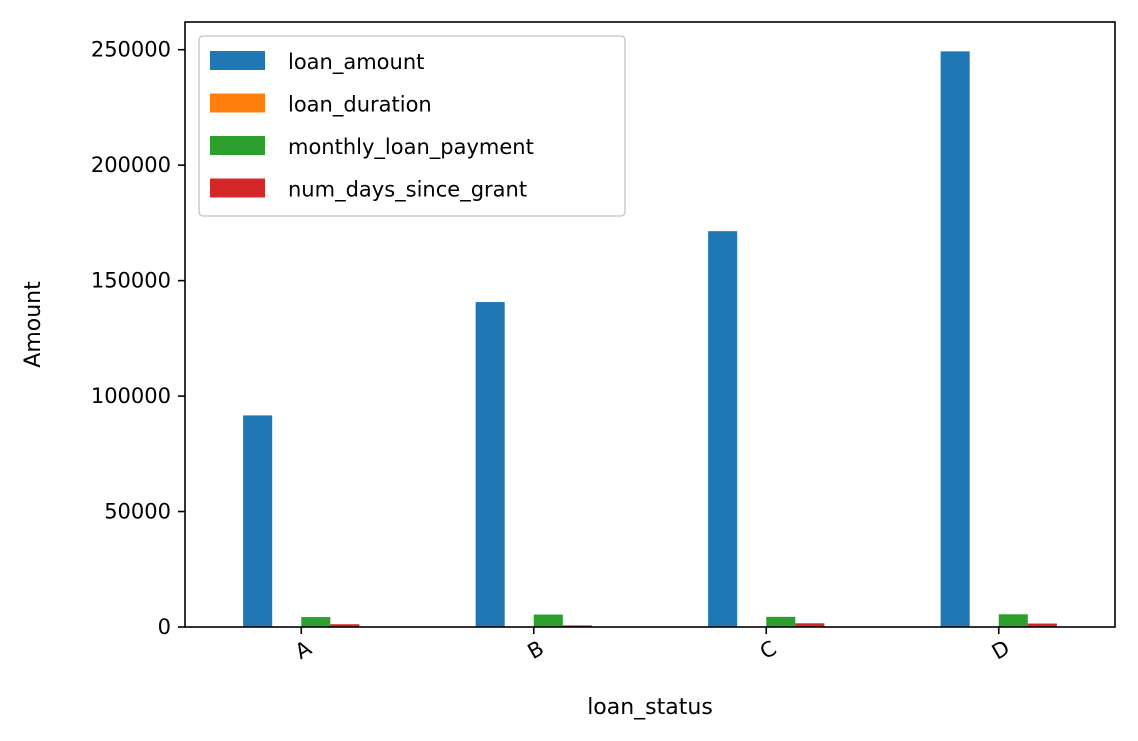 The image size is (1138, 741). What do you see at coordinates (164, 627) in the screenshot?
I see `y-tick-label: 0` at bounding box center [164, 627].